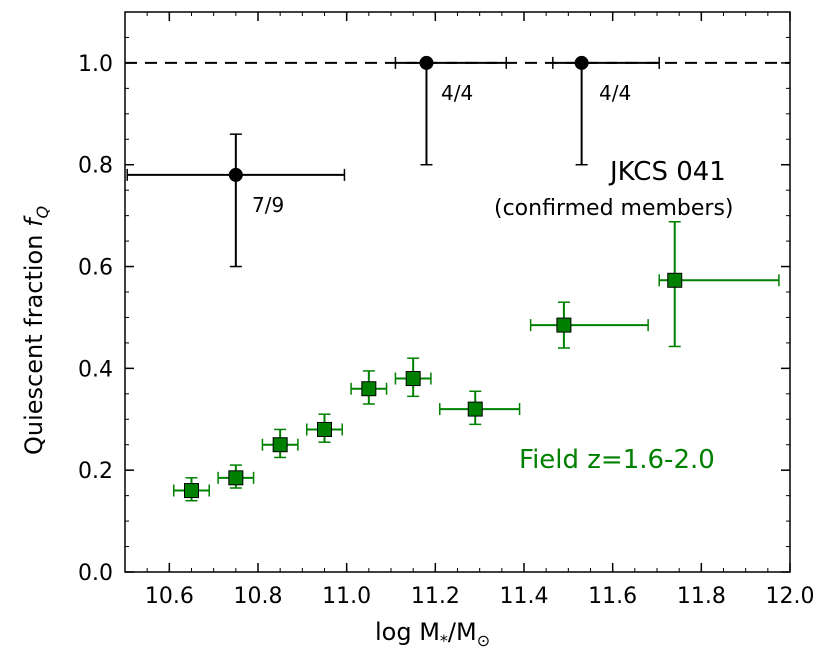 This screenshot has width=830, height=664. I want to click on y-tick-label: 1.0, so click(95, 64).